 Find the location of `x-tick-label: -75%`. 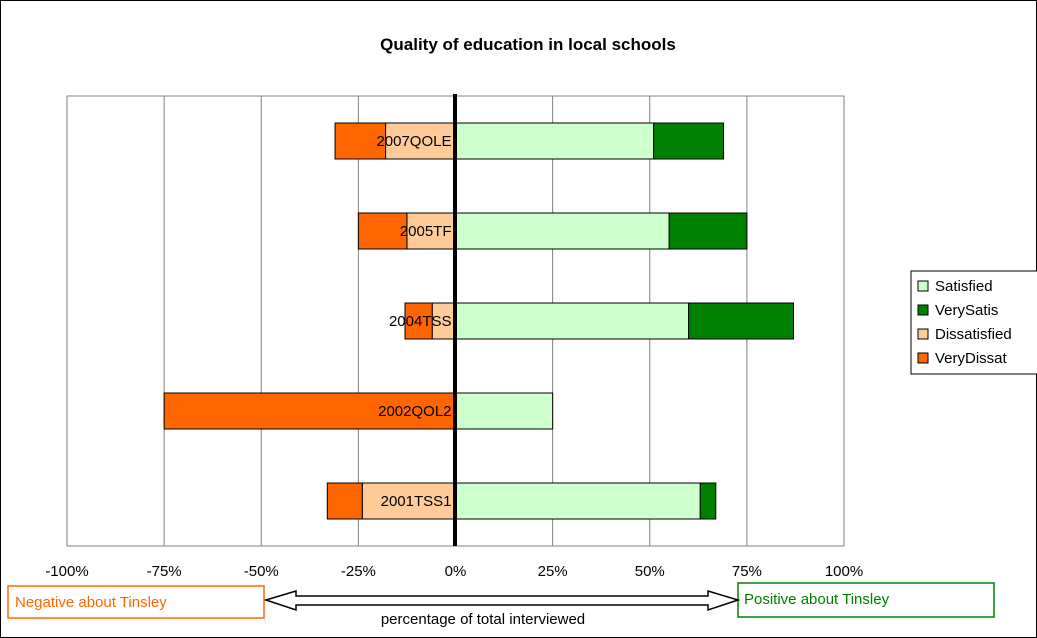

x-tick-label: -75% is located at coordinates (164, 571).